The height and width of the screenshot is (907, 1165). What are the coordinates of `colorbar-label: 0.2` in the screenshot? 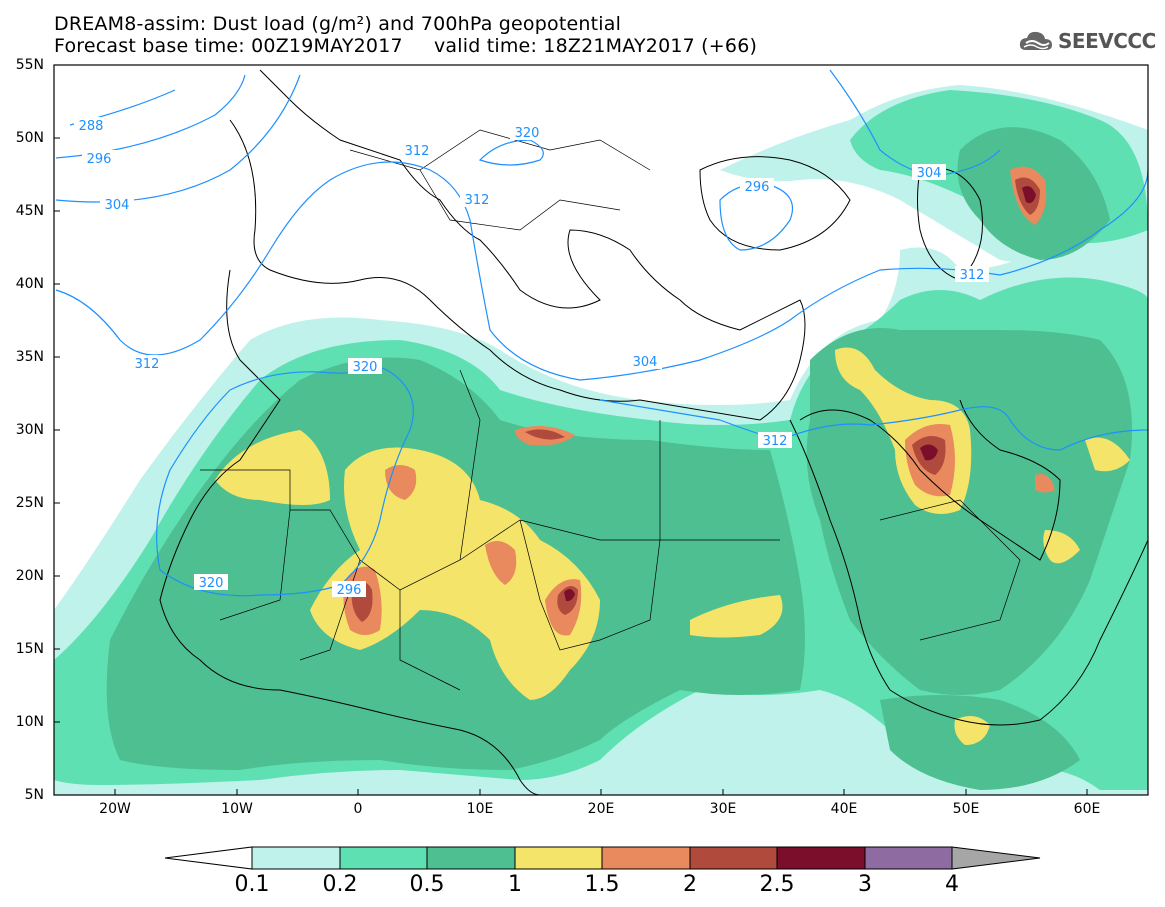 It's located at (340, 884).